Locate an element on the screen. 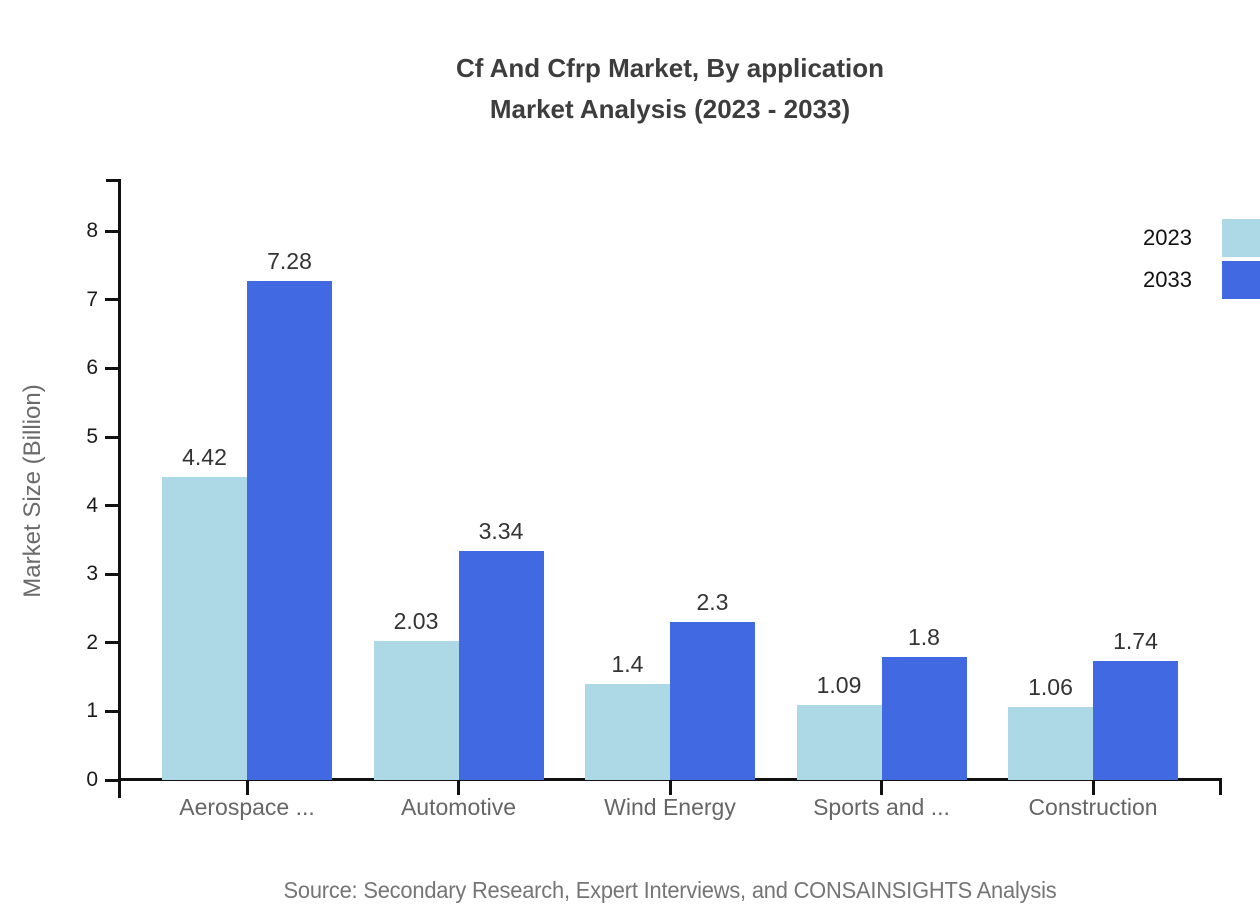 The width and height of the screenshot is (1260, 920). chart-title-line2: Market Analysis (2023 - 2033) is located at coordinates (670, 109).